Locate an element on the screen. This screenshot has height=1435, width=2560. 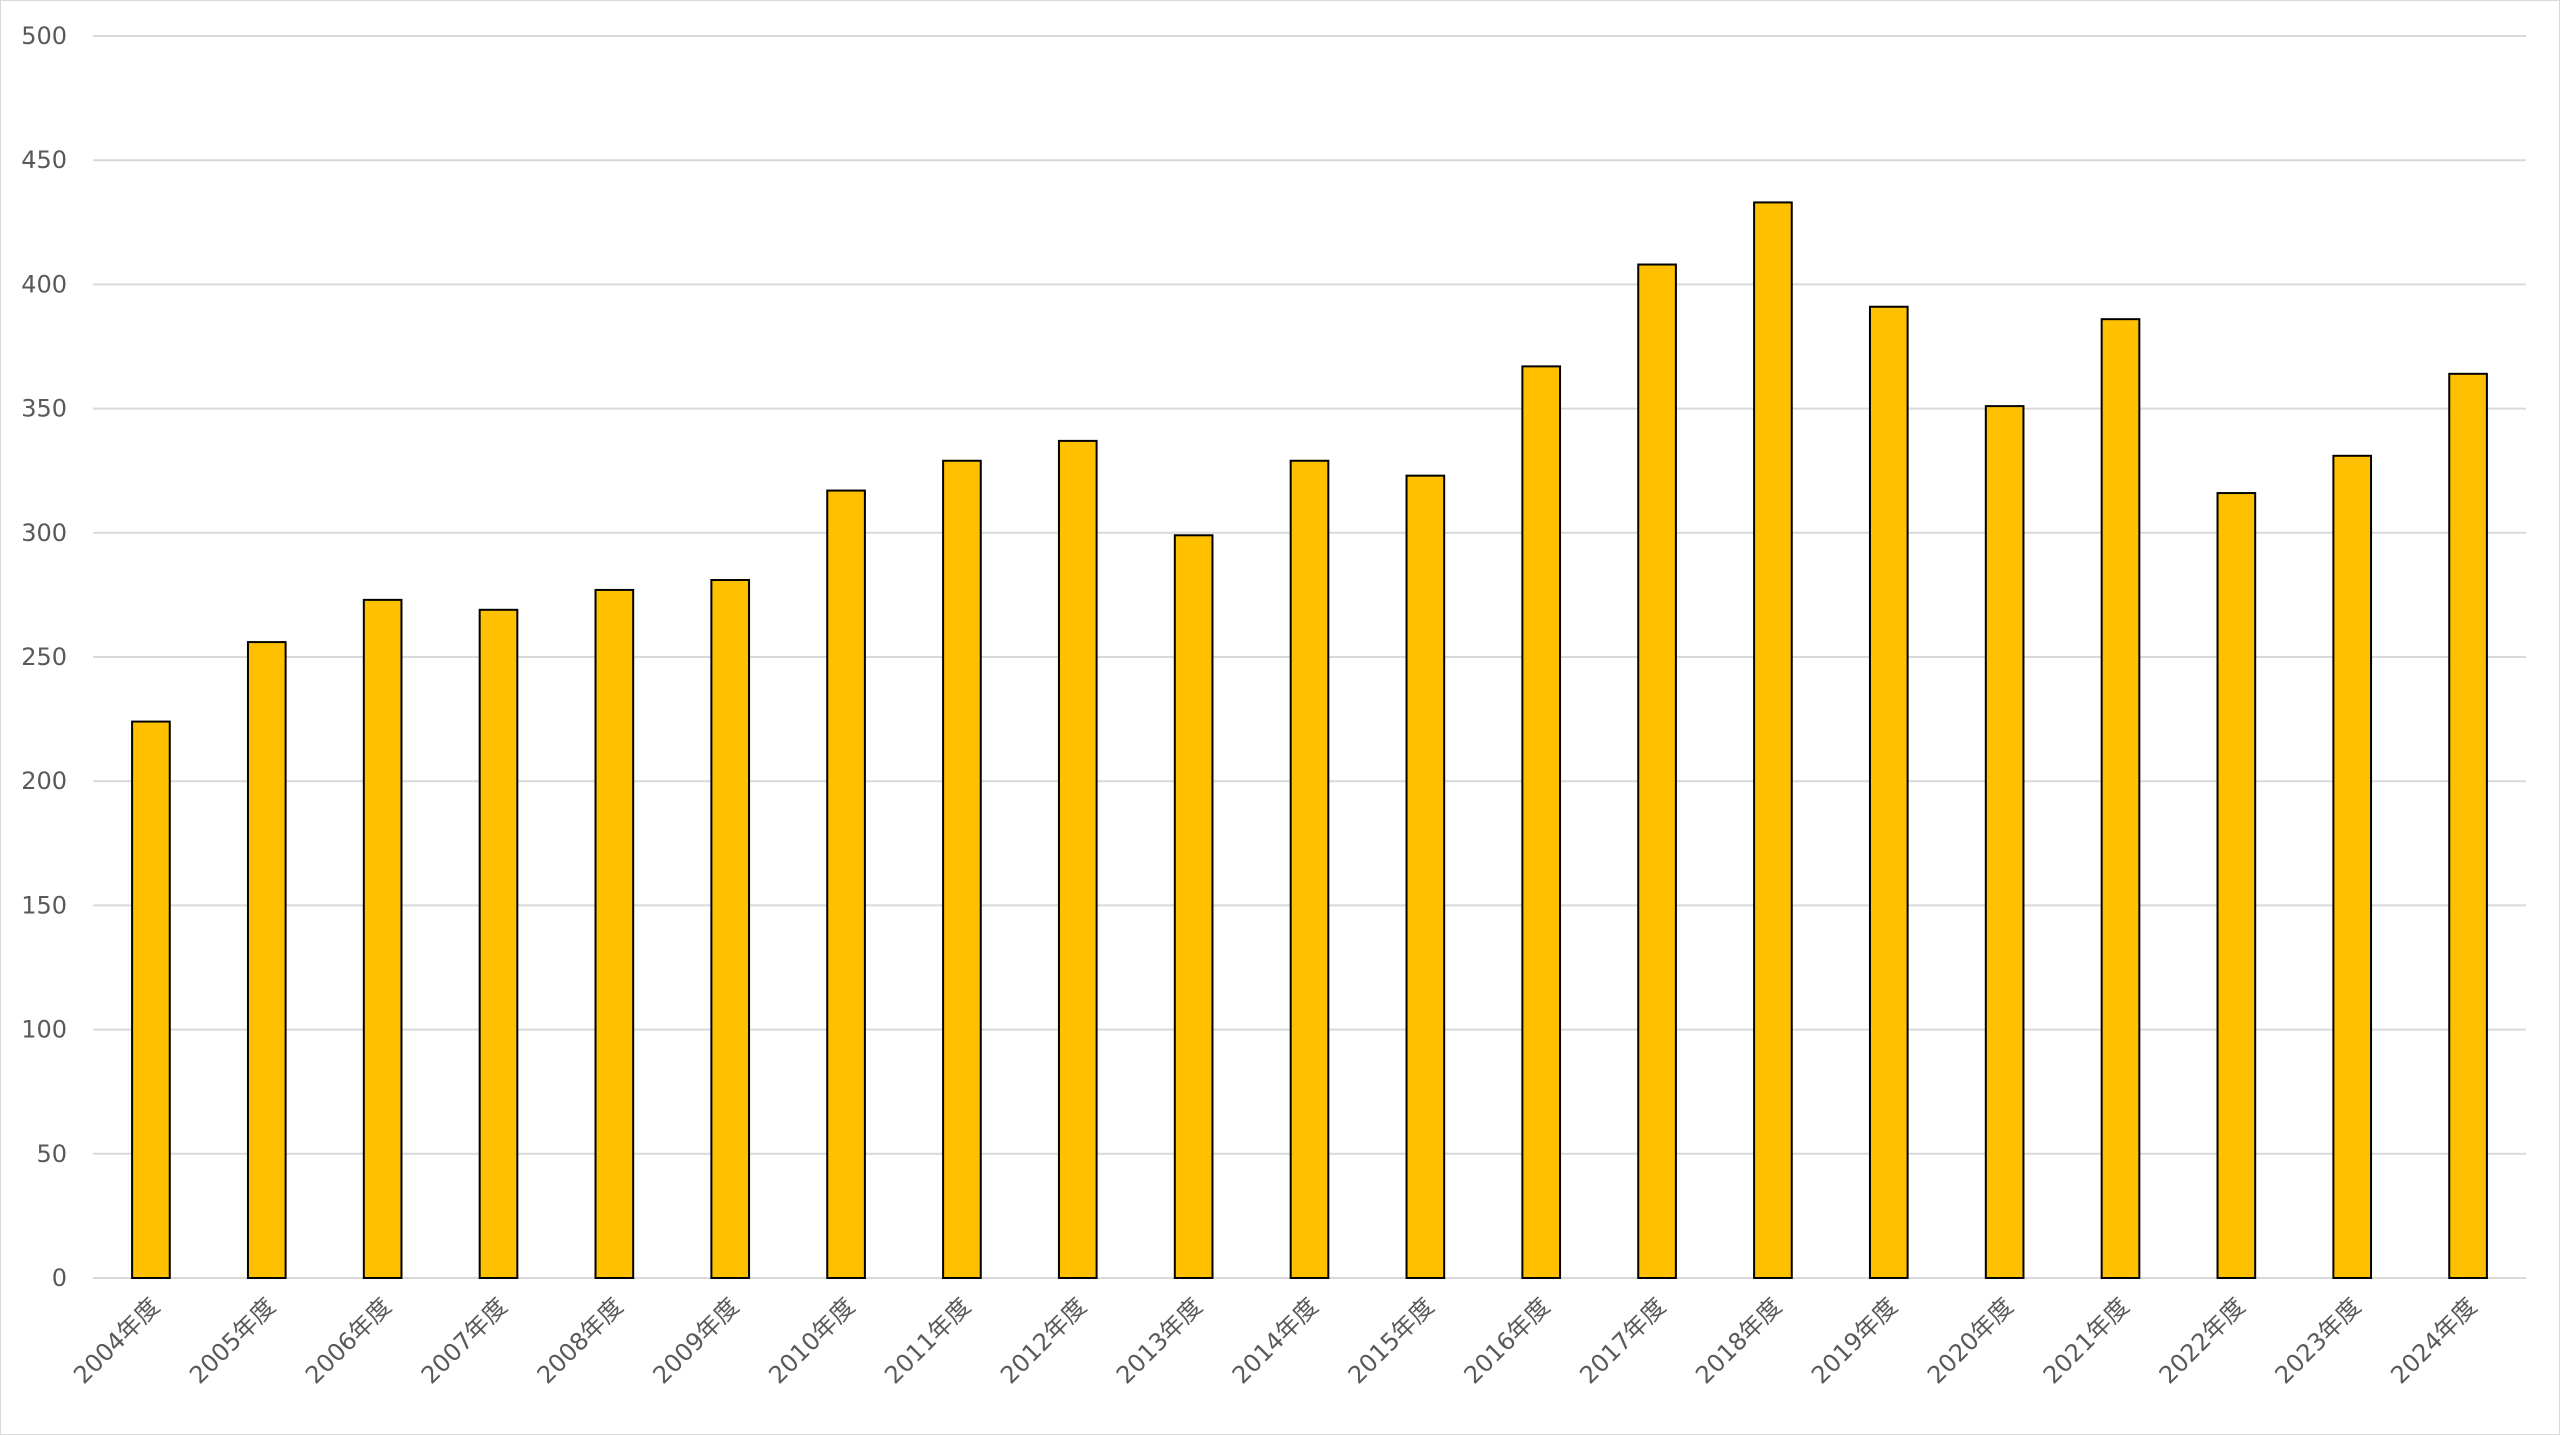
bar-2005年度 is located at coordinates (266, 960).